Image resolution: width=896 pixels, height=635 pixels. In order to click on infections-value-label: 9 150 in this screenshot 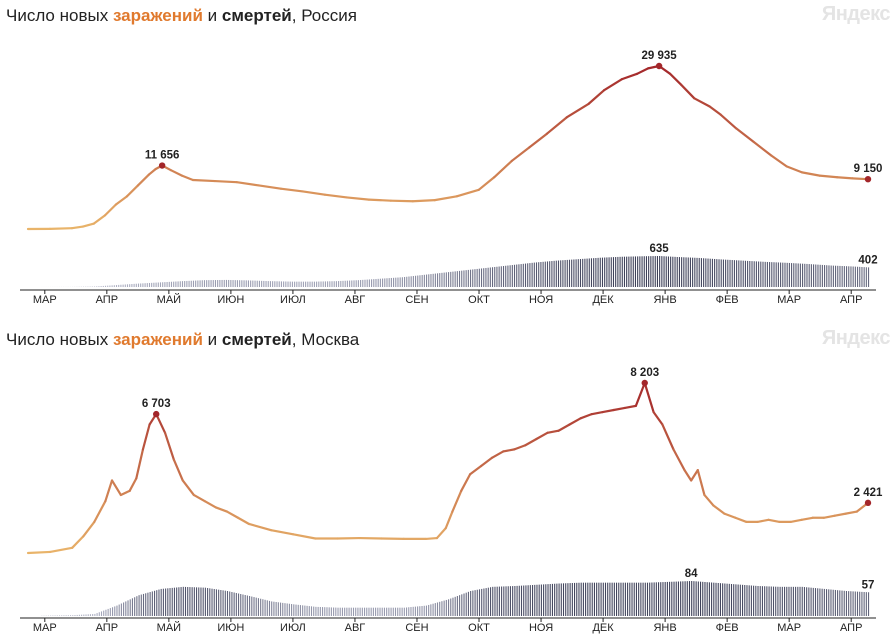, I will do `click(868, 169)`.